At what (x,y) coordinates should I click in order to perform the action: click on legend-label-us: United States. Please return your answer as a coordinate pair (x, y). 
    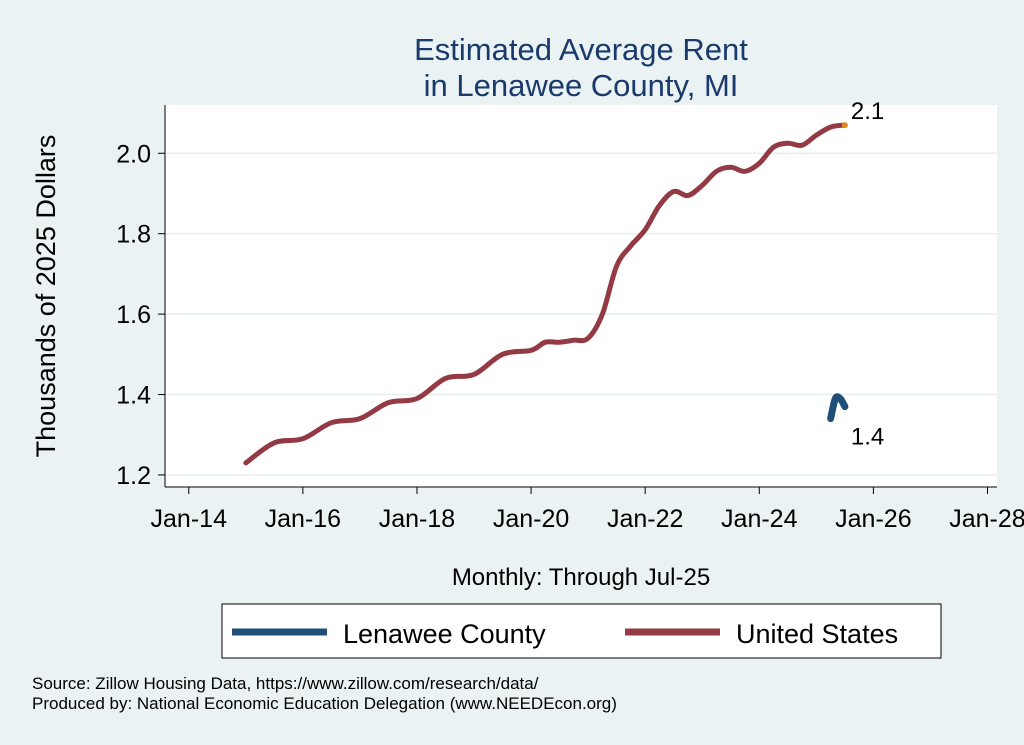
    Looking at the image, I should click on (817, 634).